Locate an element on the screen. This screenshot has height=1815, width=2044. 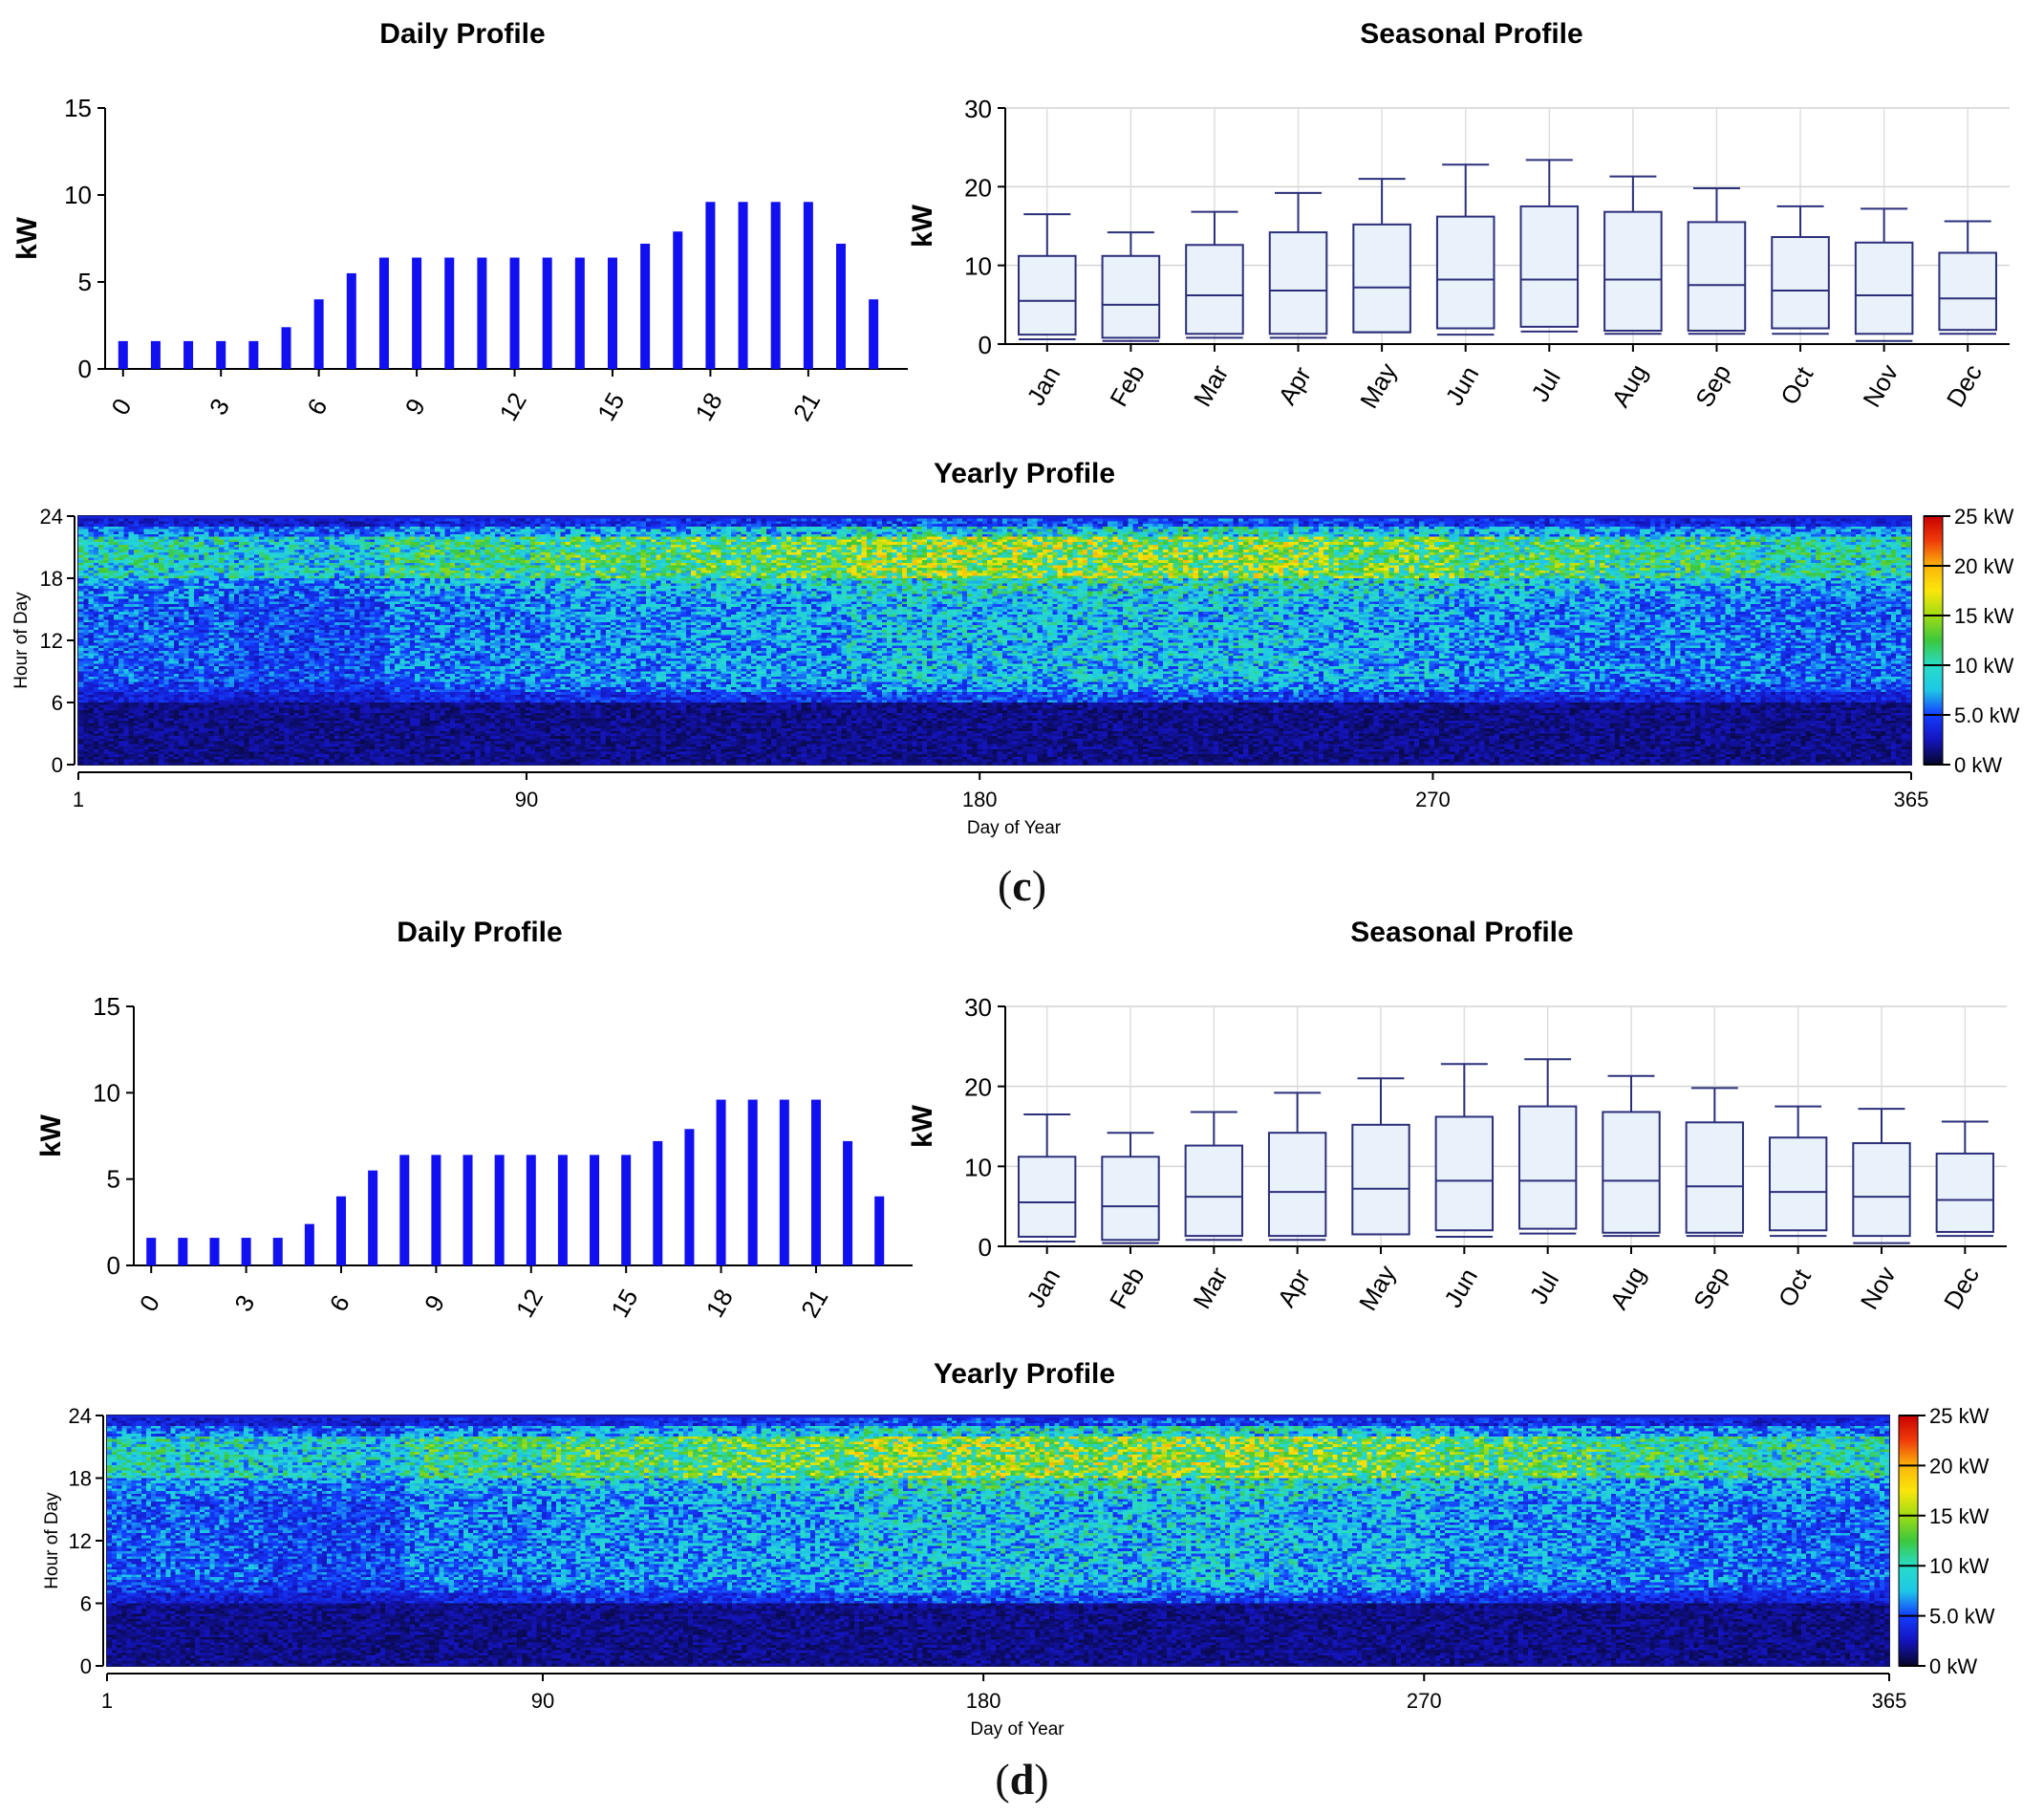
panel-label: d is located at coordinates (1022, 1779).